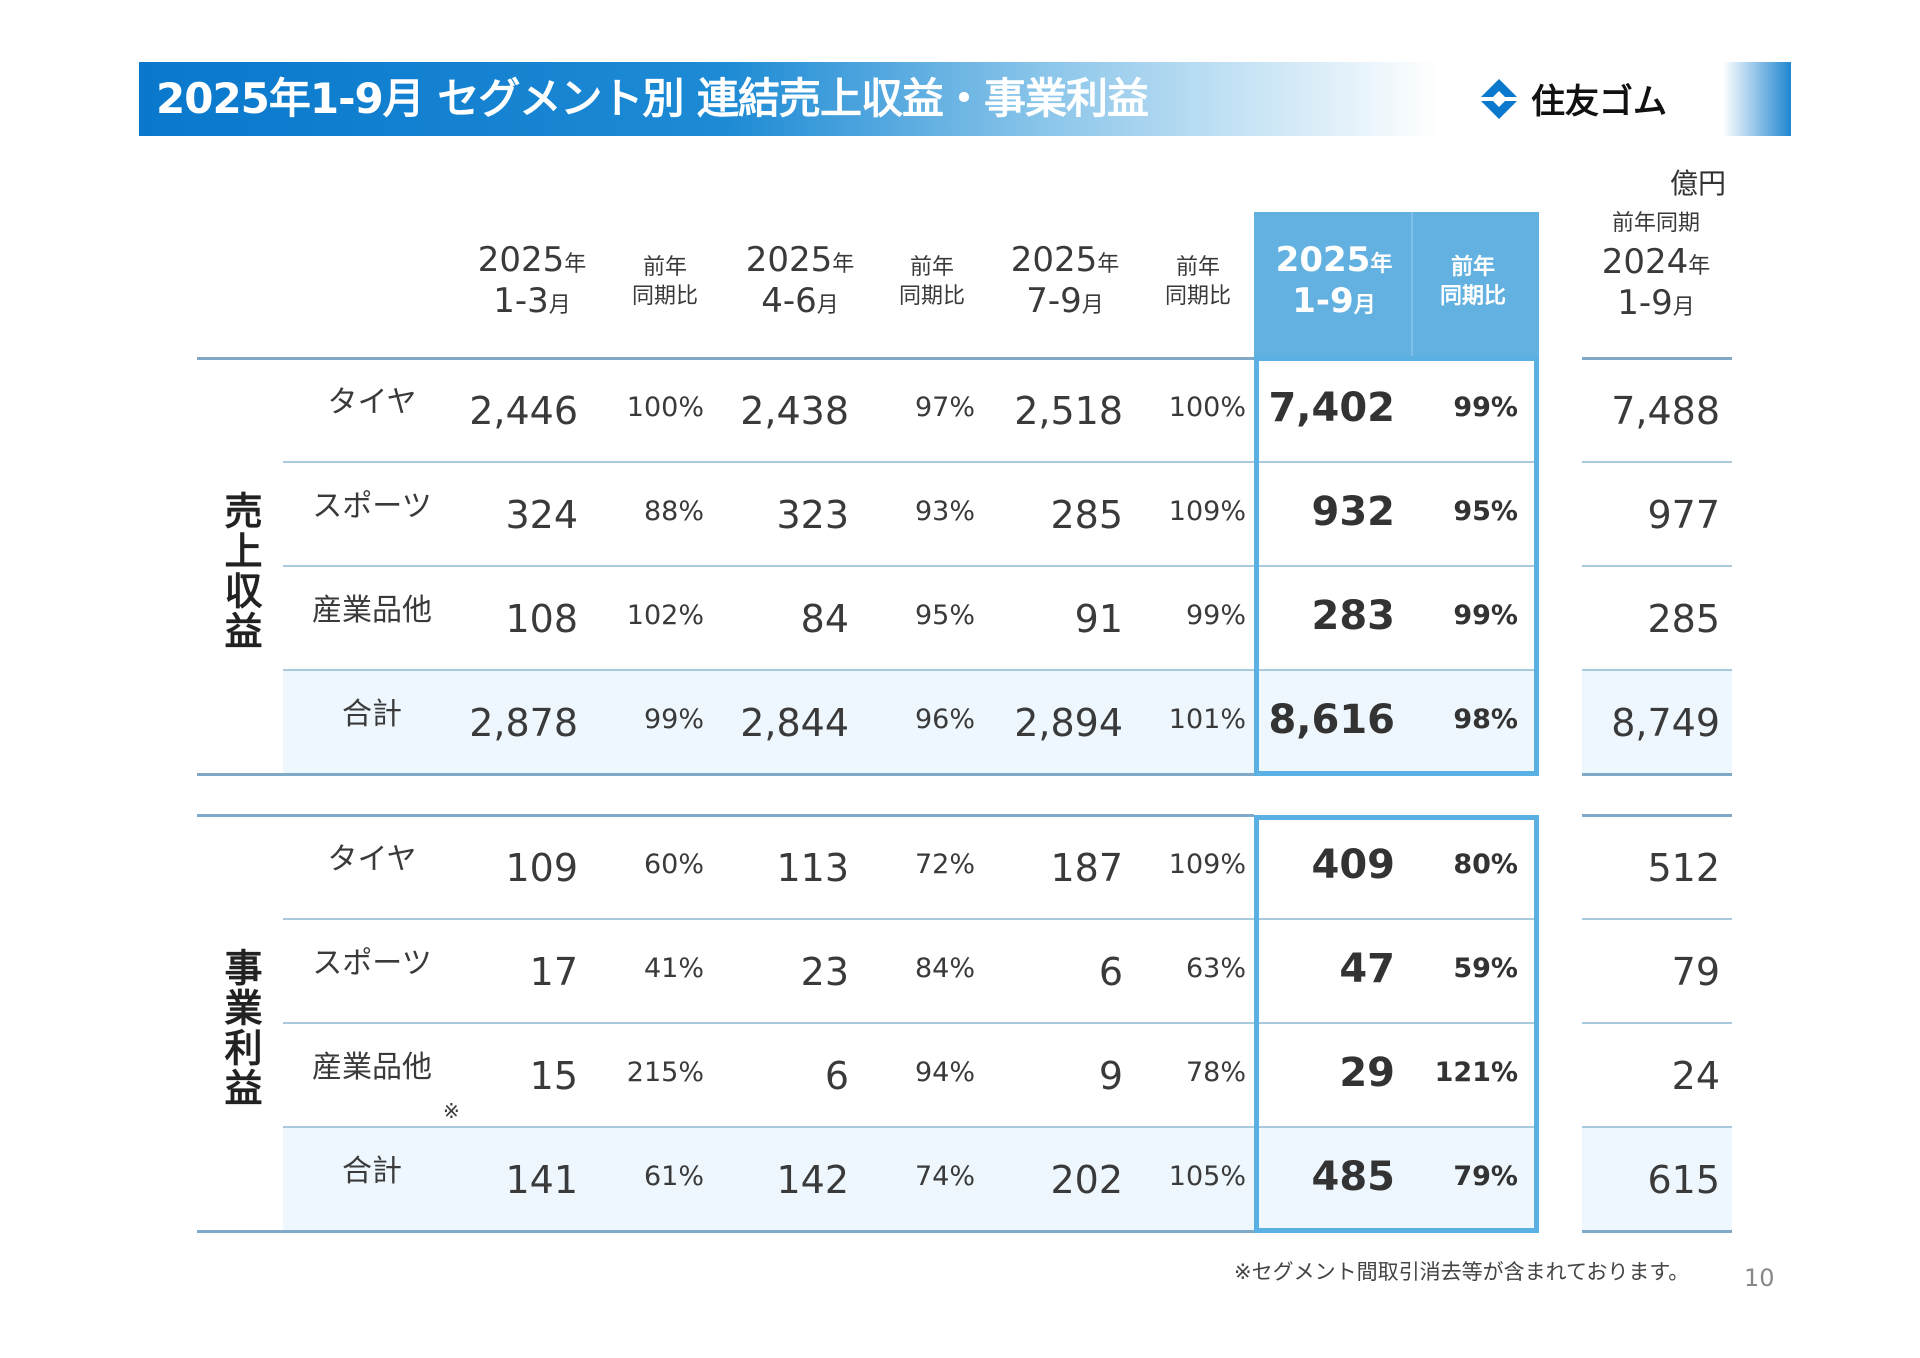  Describe the element at coordinates (673, 719) in the screenshot. I see `cell-q1p: 99%` at that location.